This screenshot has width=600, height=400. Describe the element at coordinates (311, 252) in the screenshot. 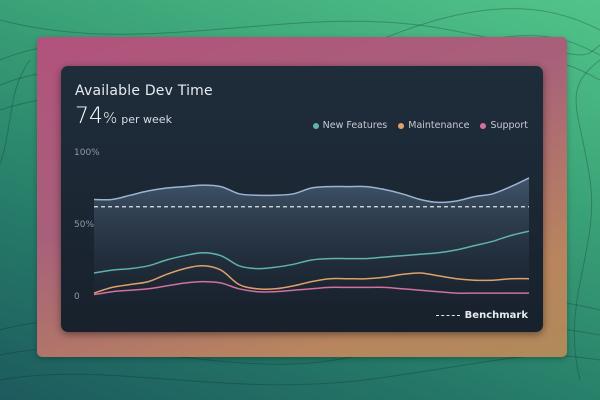

I see `series-line-new-features` at that location.